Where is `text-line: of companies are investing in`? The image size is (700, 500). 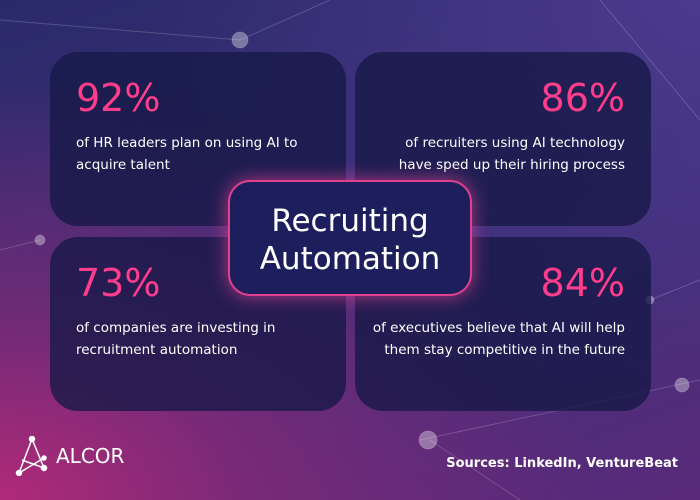
text-line: of companies are investing in is located at coordinates (176, 328).